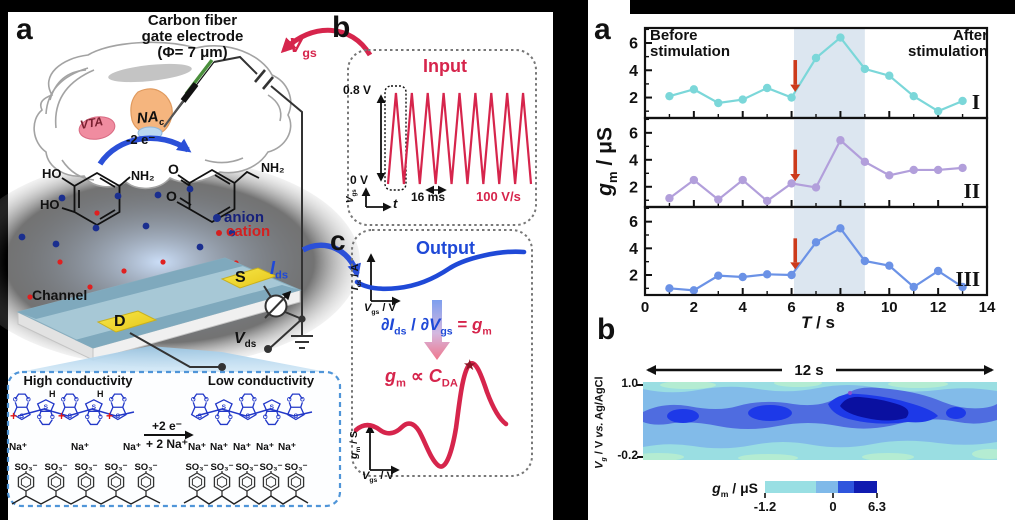  I want to click on x-tick-label: 12, so click(938, 307).